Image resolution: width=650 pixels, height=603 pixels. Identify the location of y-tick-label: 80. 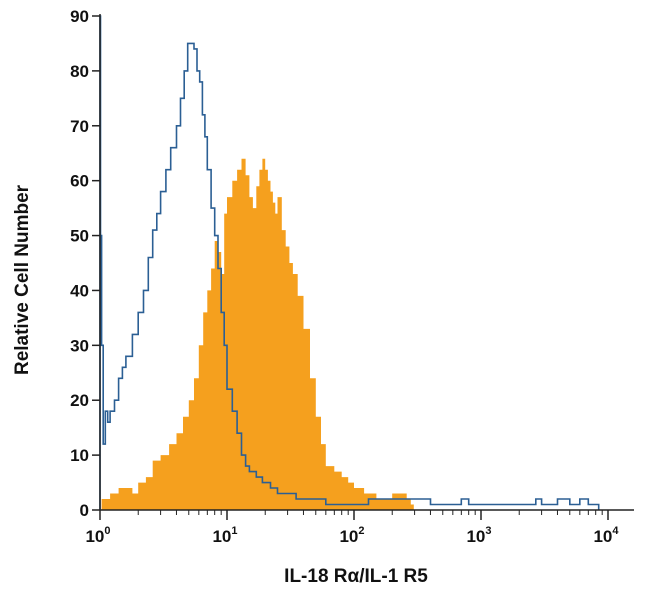
(79, 71).